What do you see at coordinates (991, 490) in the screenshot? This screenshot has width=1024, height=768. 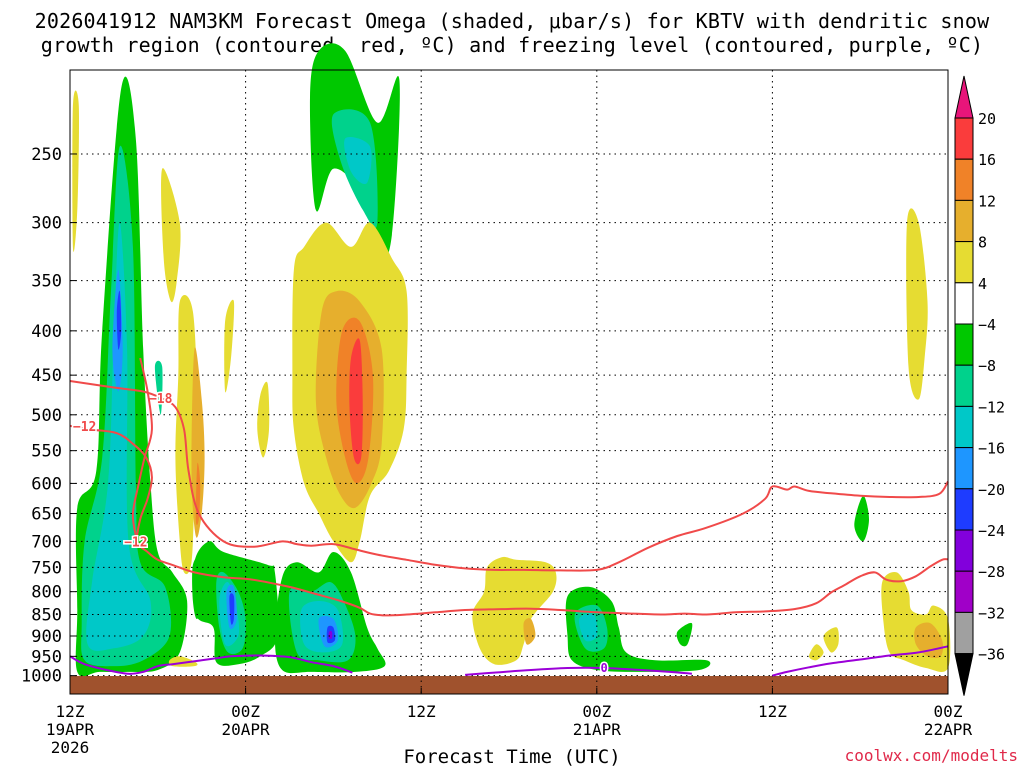 I see `colorbar-label-9: −20` at bounding box center [991, 490].